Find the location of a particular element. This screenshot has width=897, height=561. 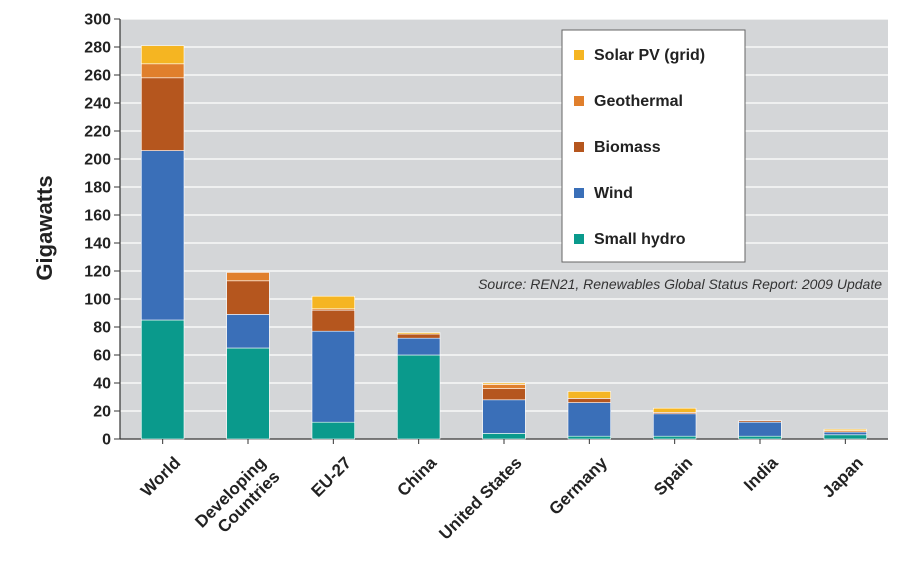

y-tick-label: 160 is located at coordinates (97, 216).